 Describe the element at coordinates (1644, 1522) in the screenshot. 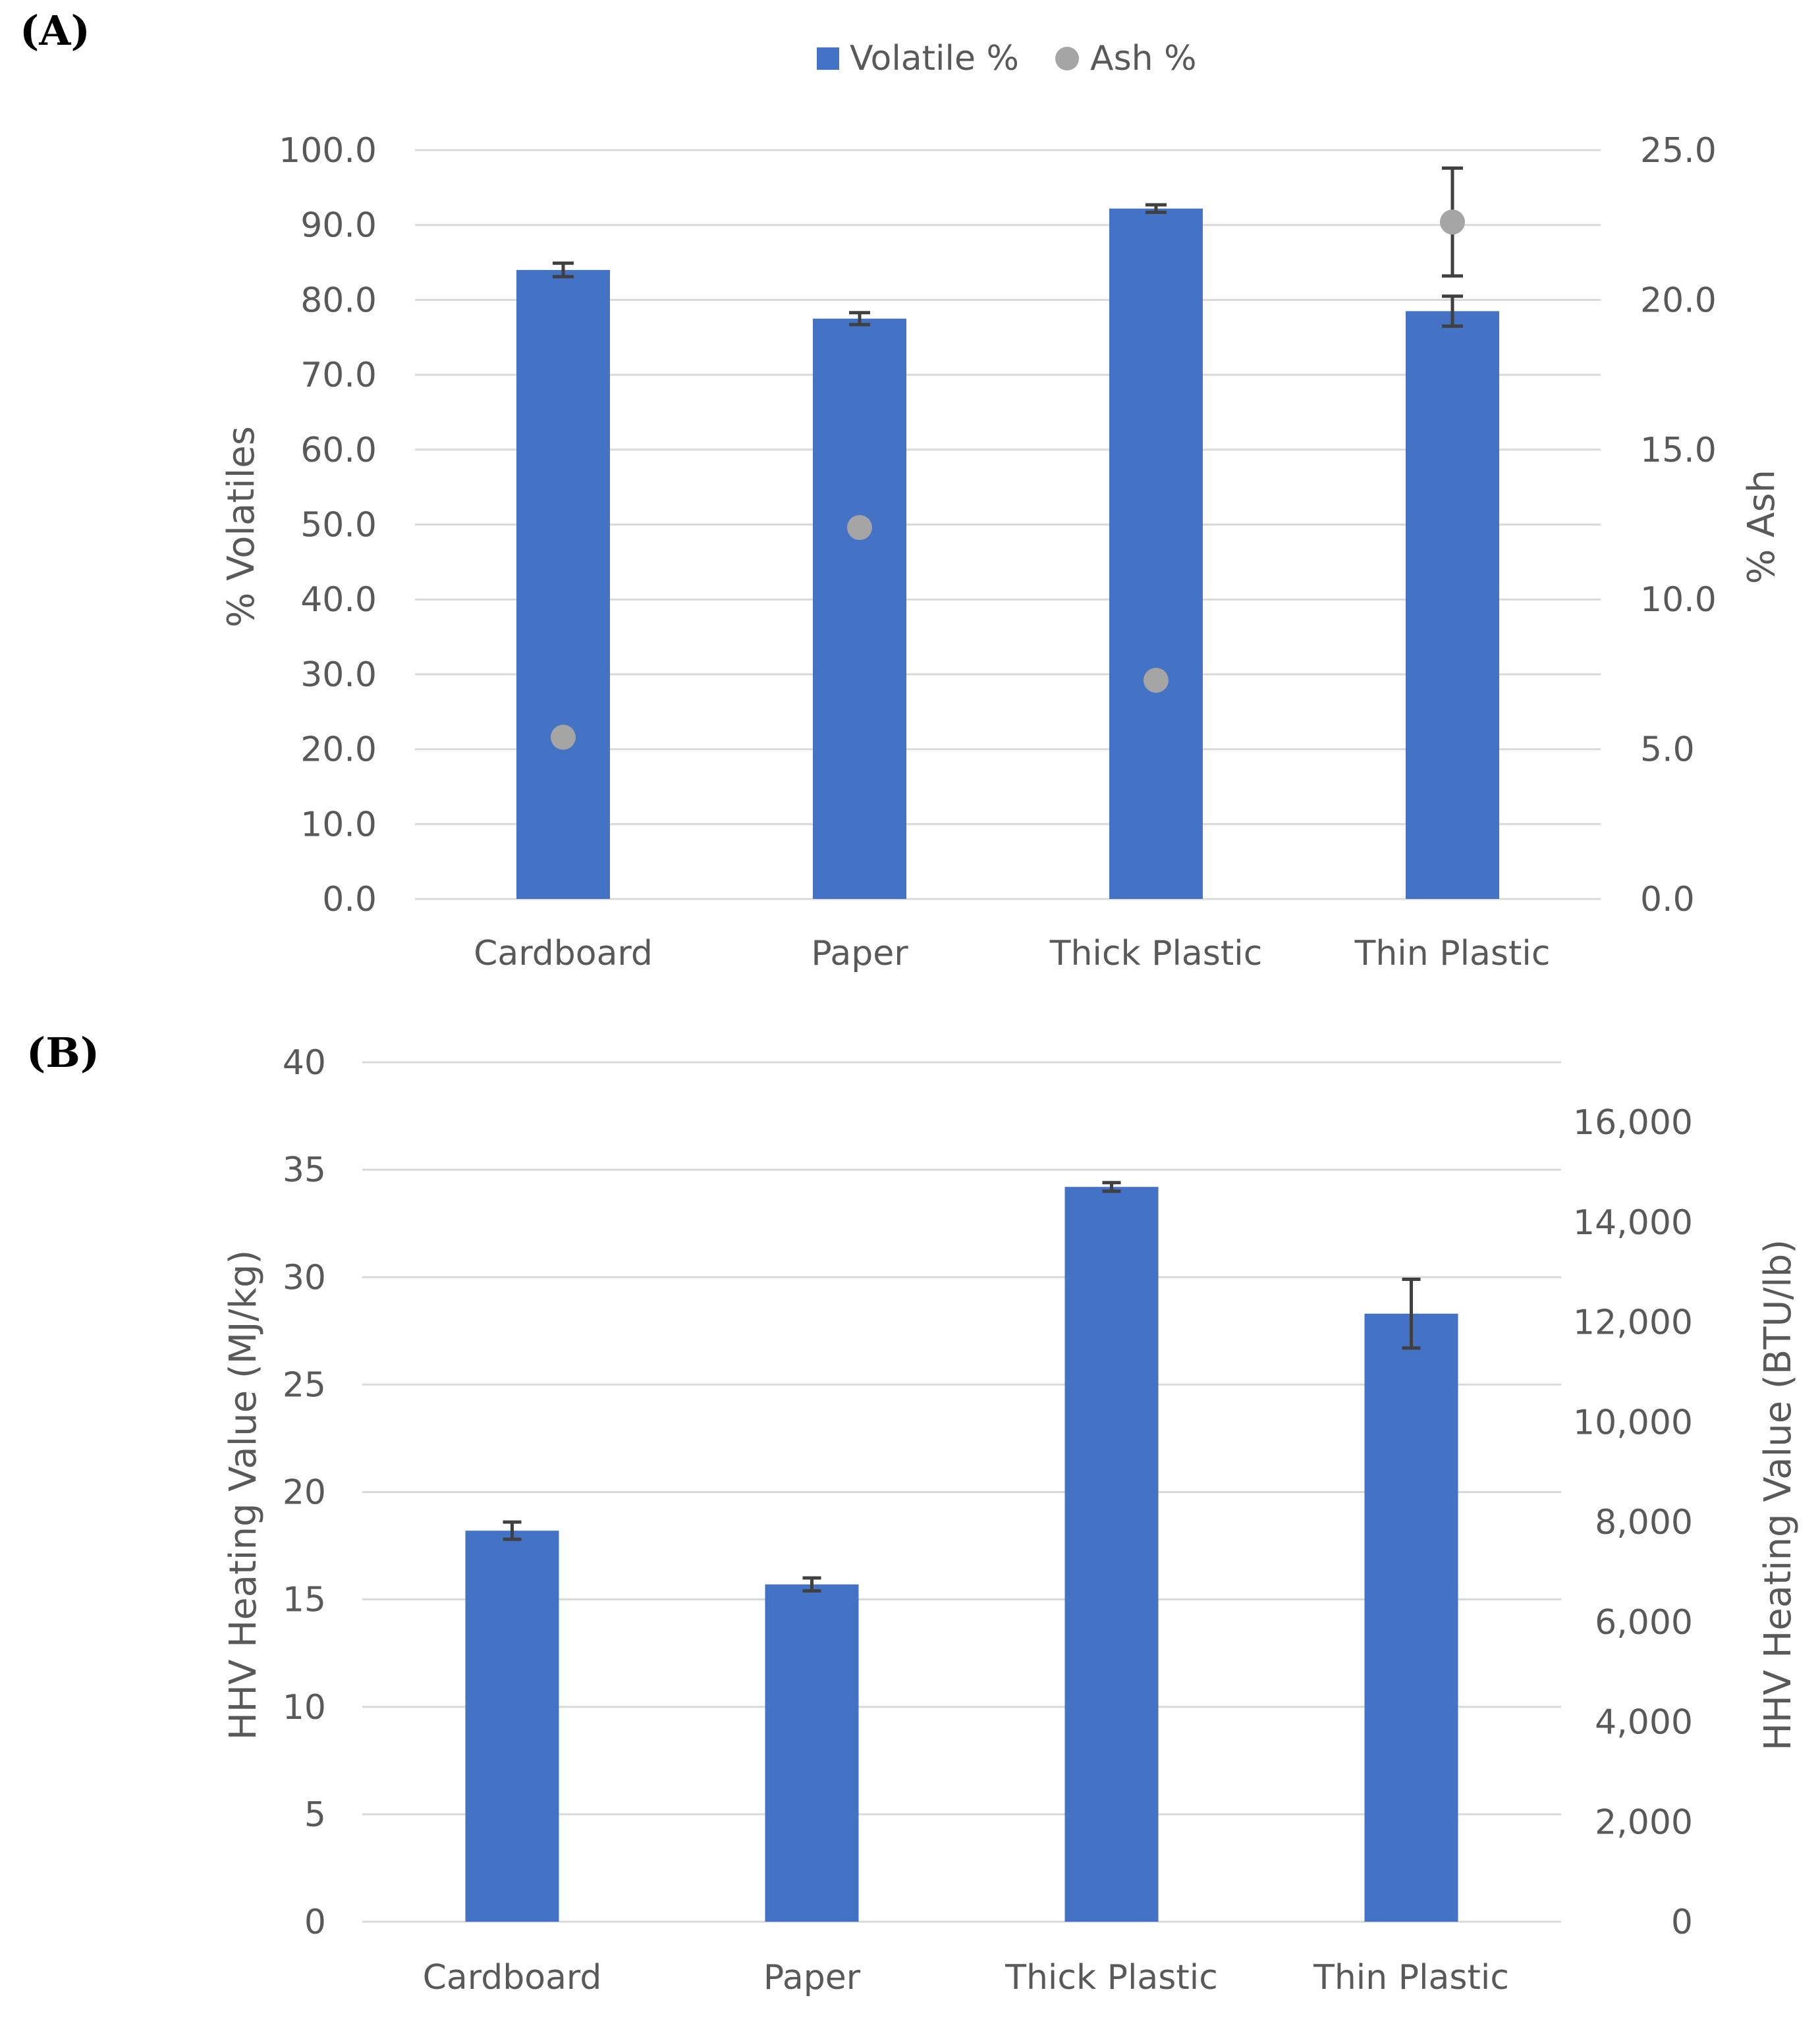

I see `y2-tick-label: 8,000` at that location.